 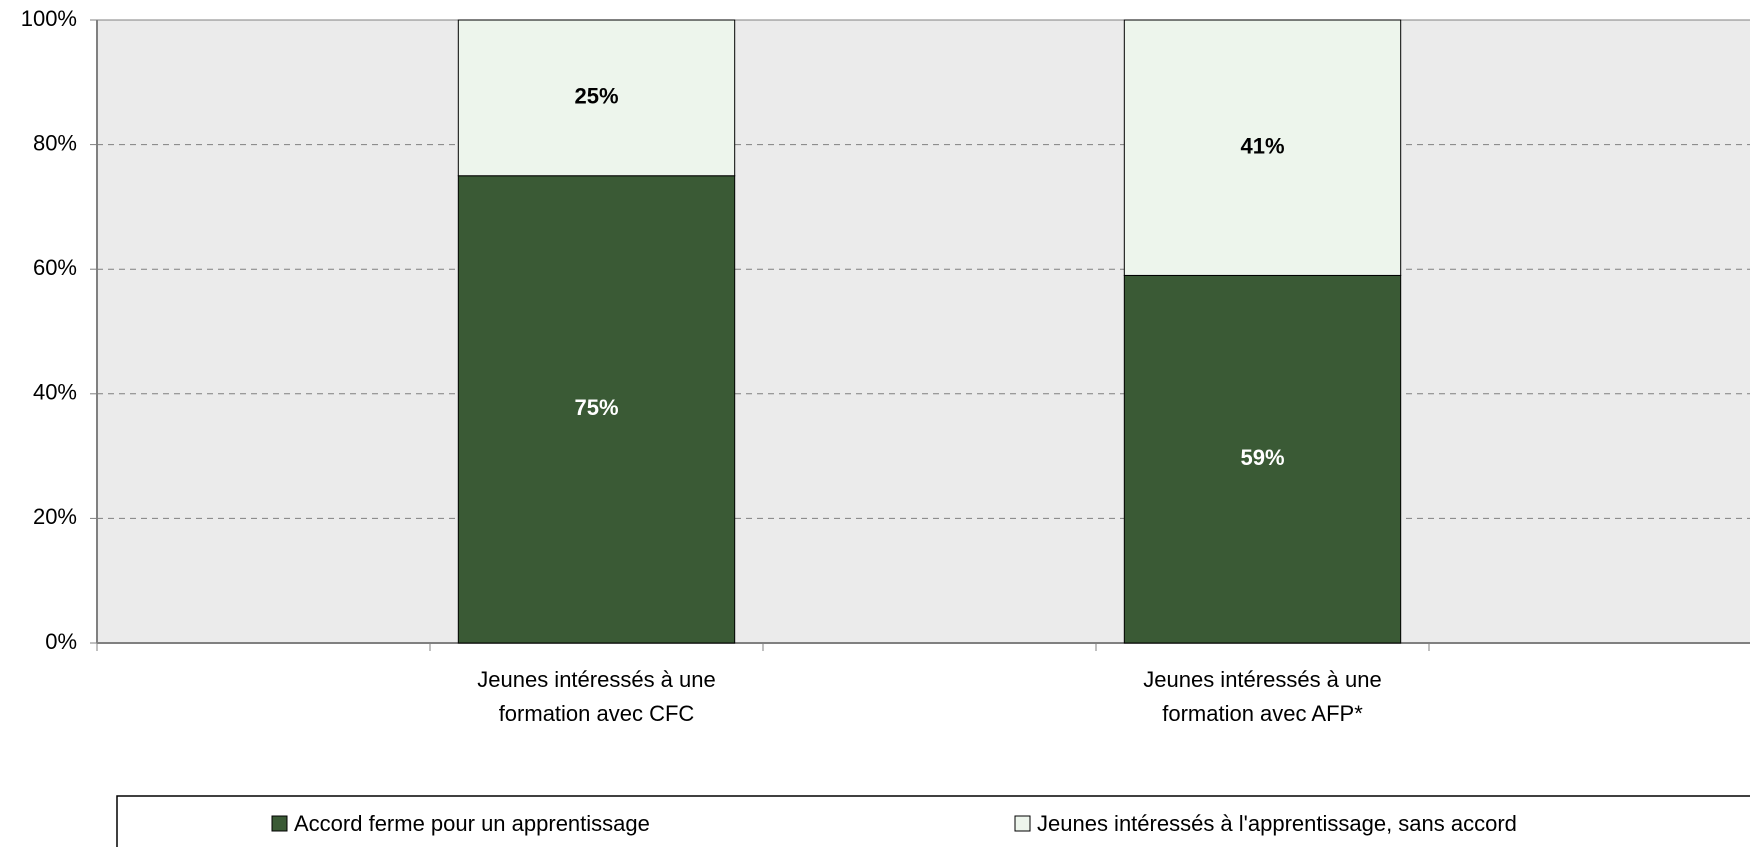 What do you see at coordinates (61, 641) in the screenshot?
I see `y-tick-label: 0%` at bounding box center [61, 641].